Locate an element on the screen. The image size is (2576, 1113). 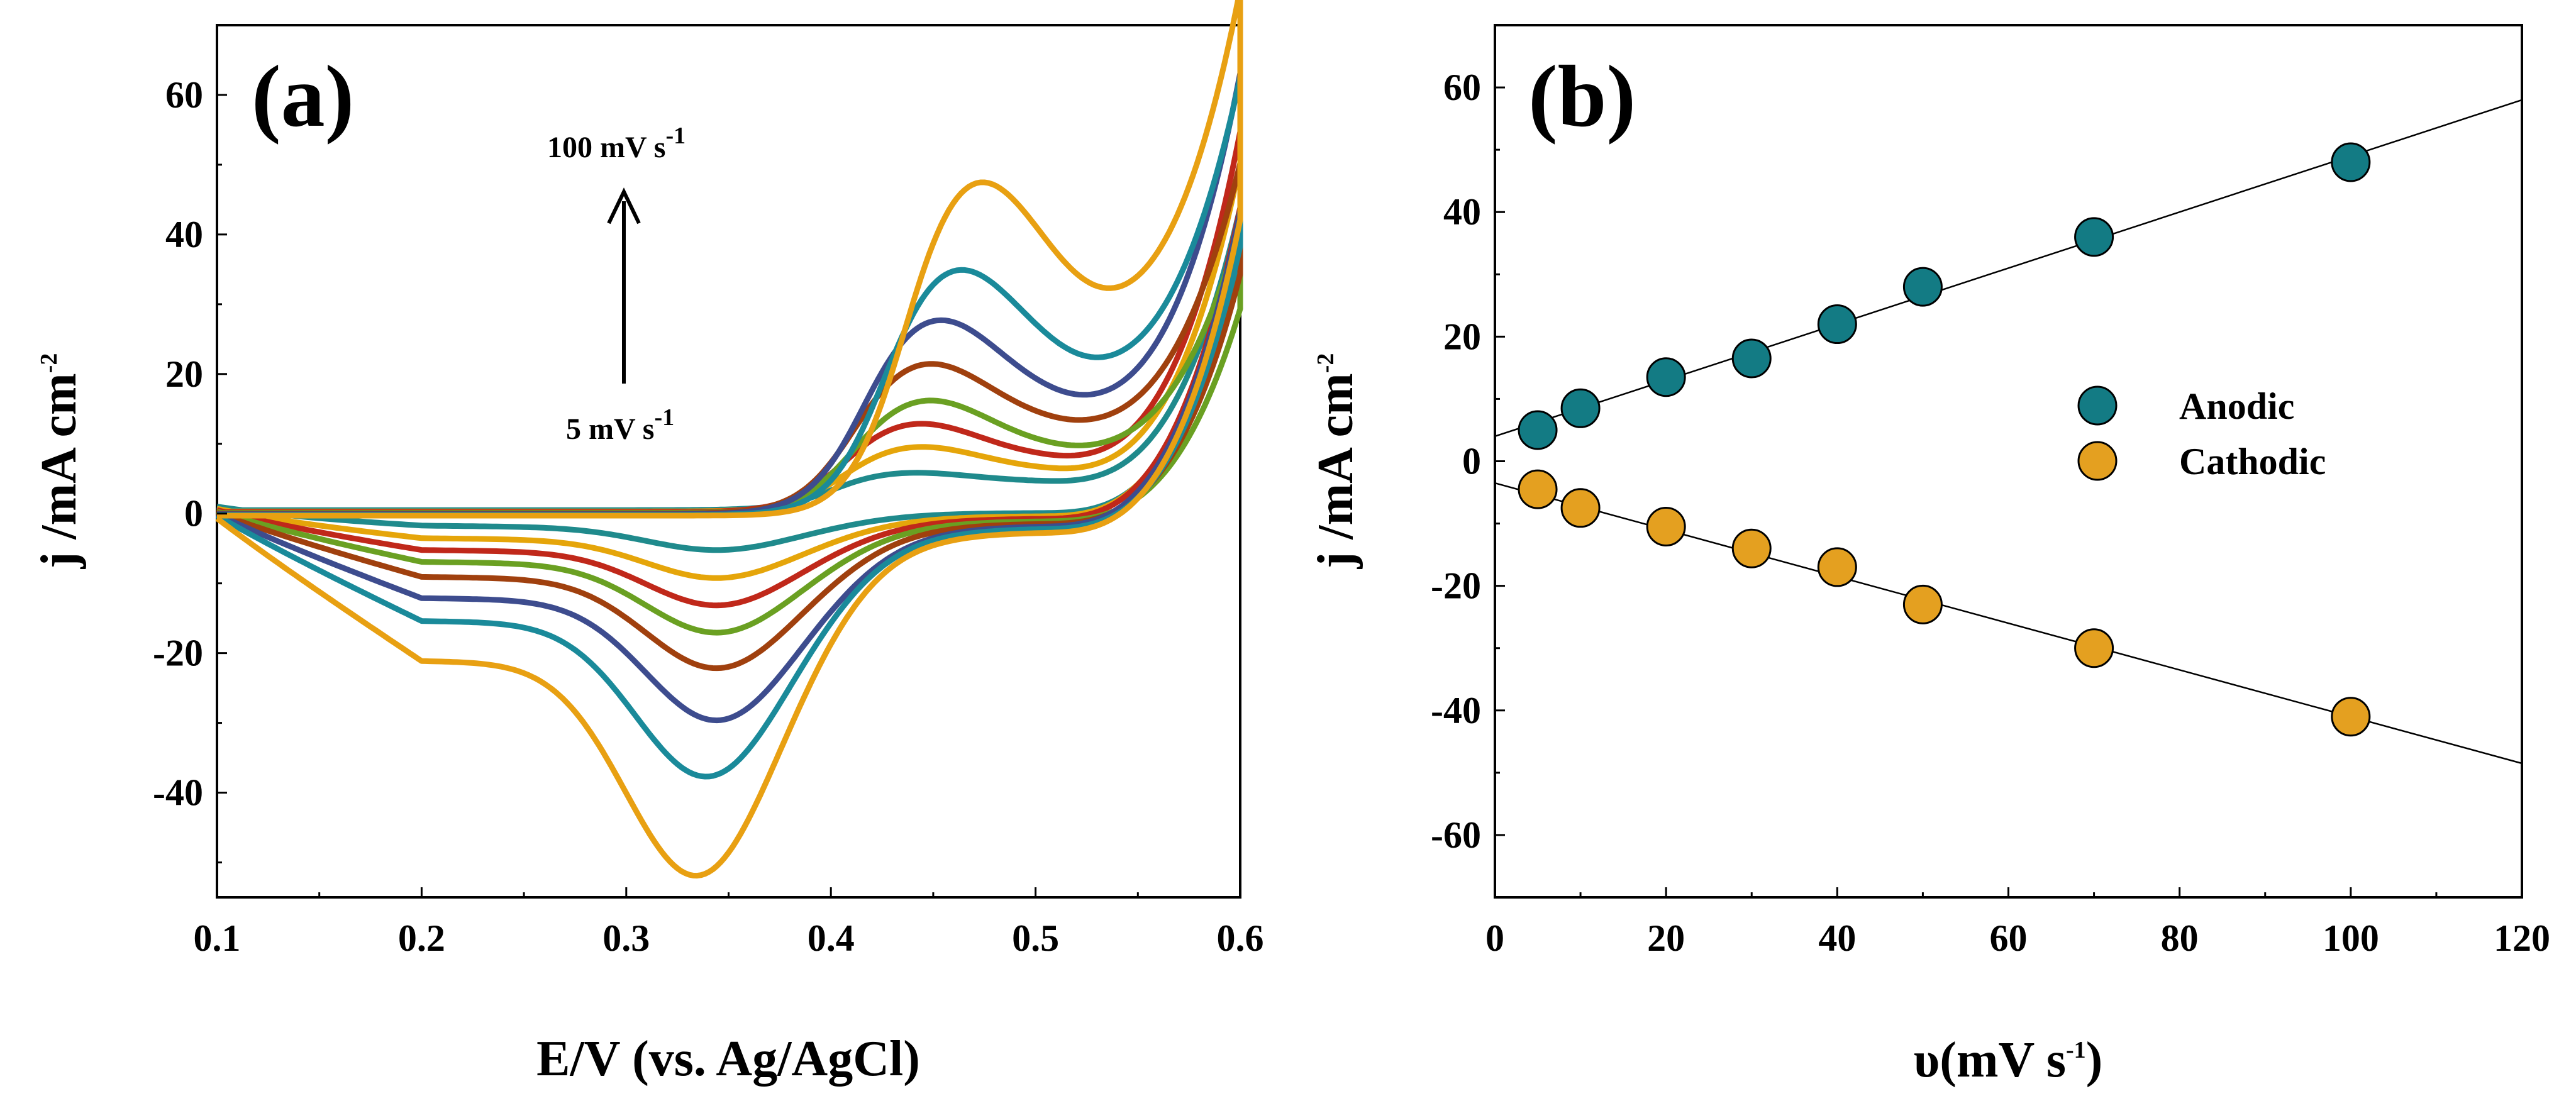
x-tick-label: 120 is located at coordinates (2522, 938).